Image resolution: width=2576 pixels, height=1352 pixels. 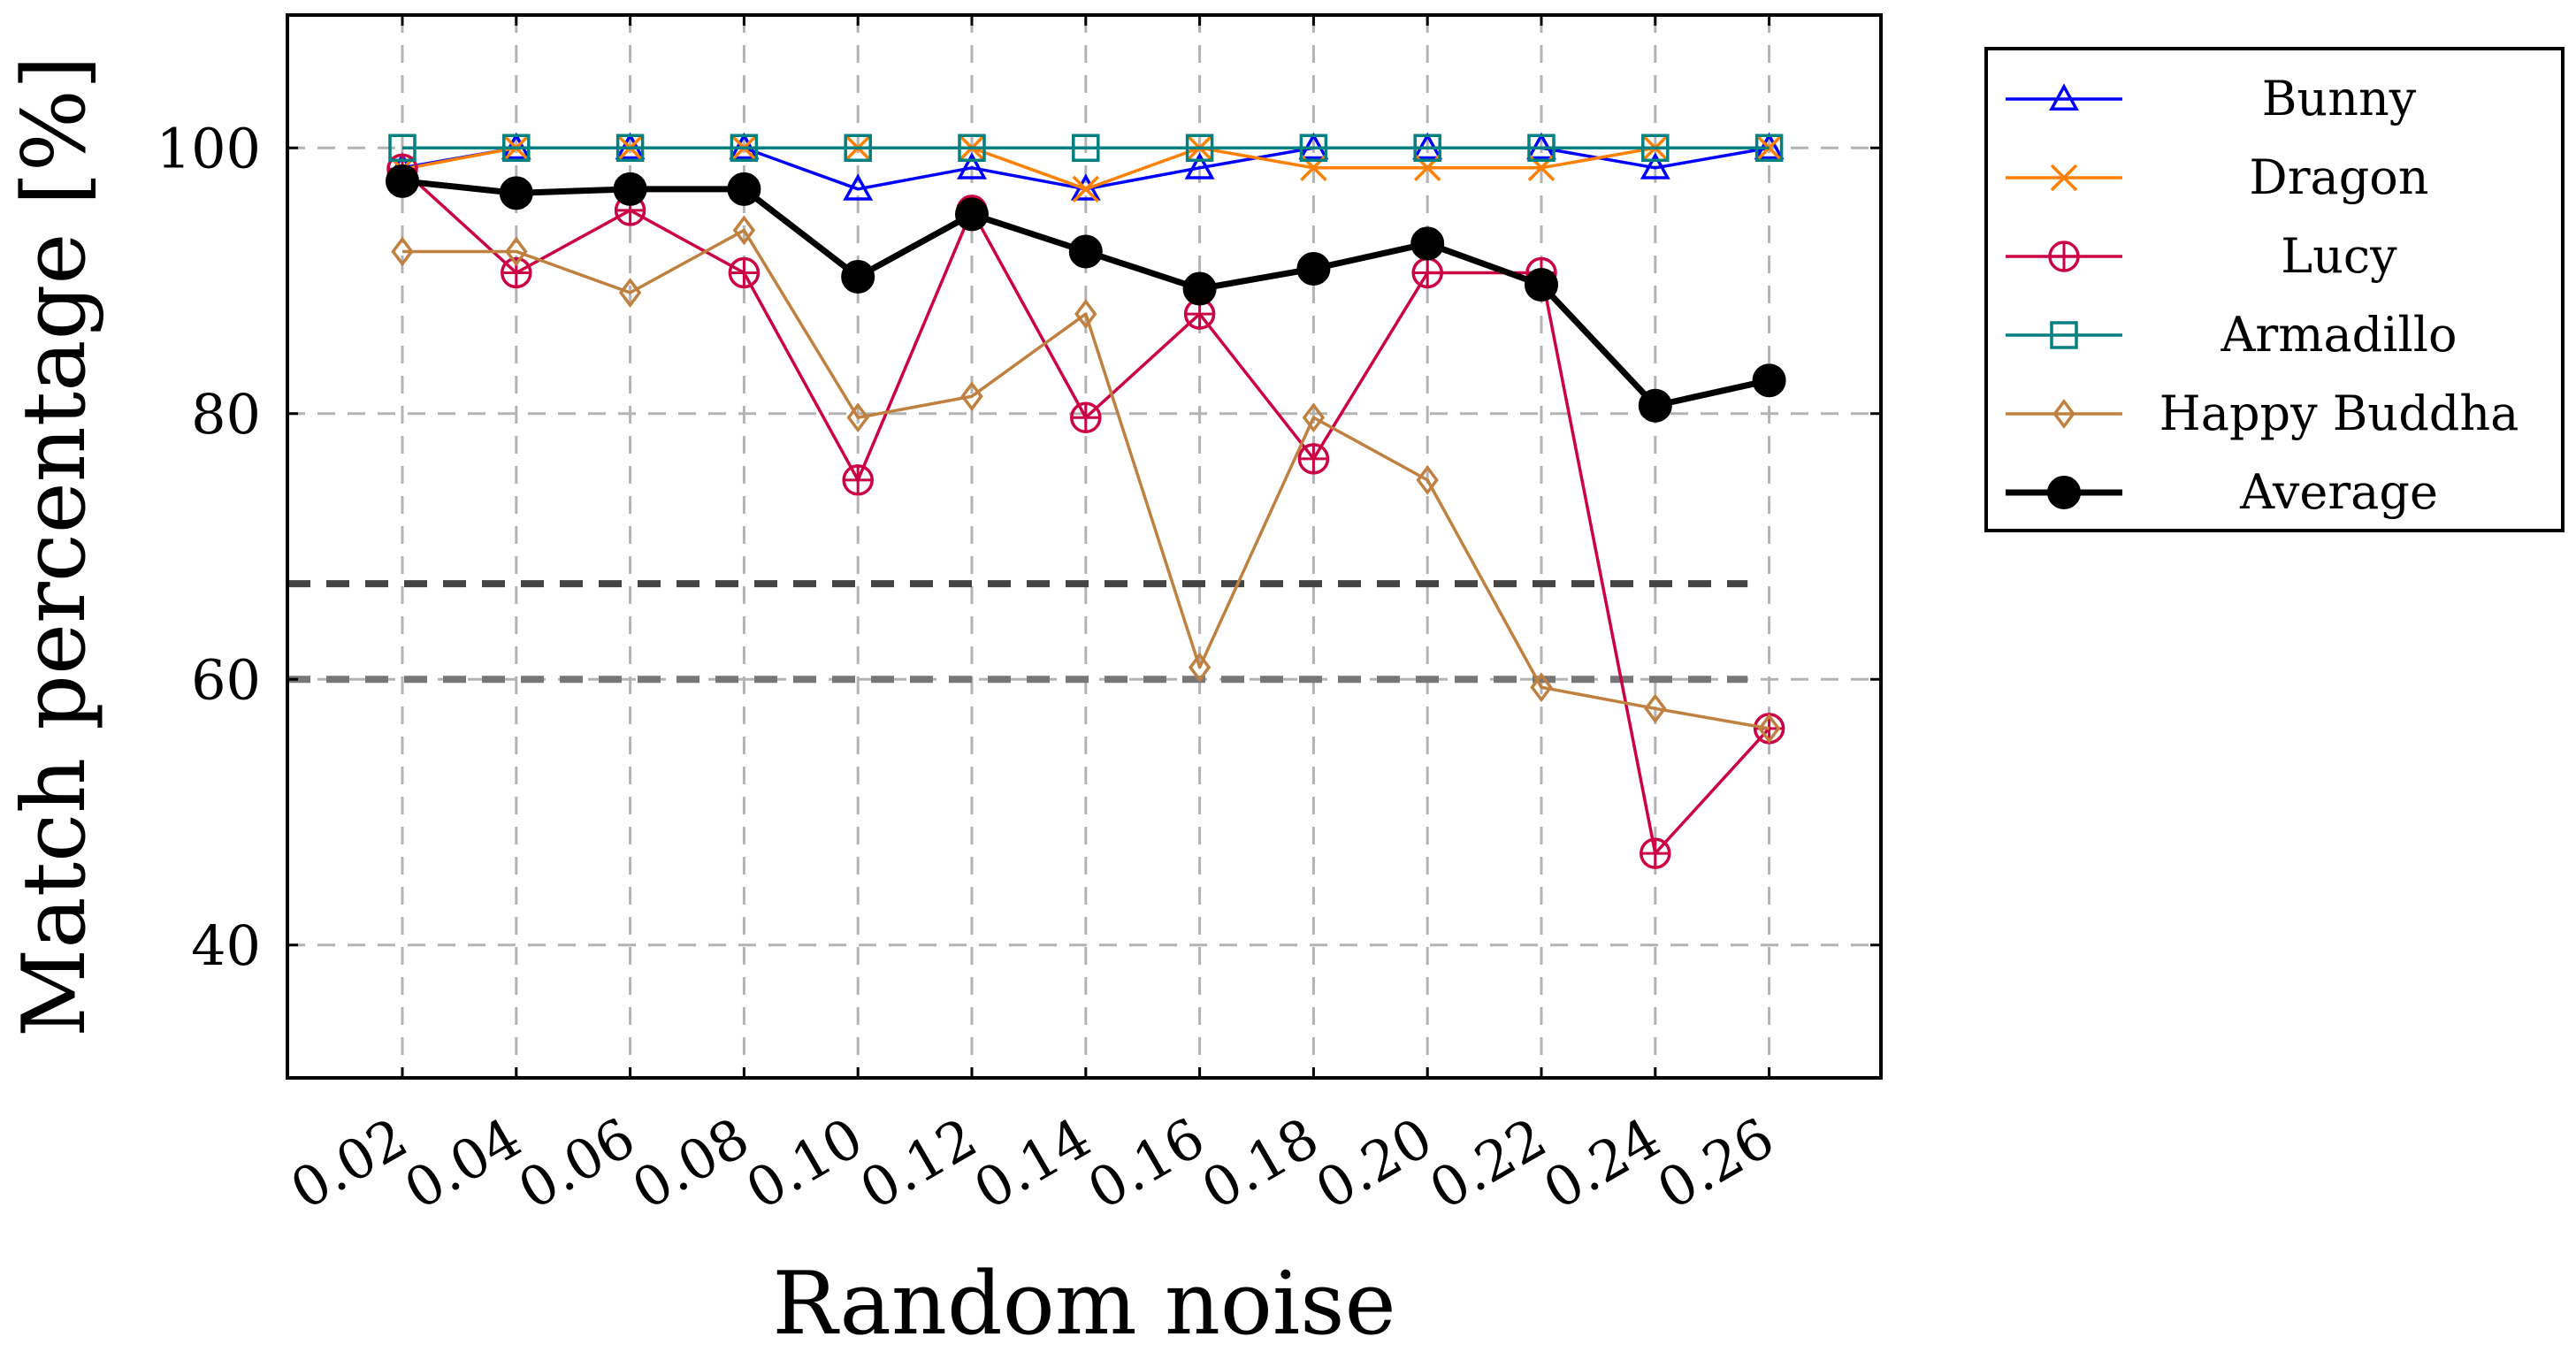 I want to click on reference-lines, so click(x=1018, y=632).